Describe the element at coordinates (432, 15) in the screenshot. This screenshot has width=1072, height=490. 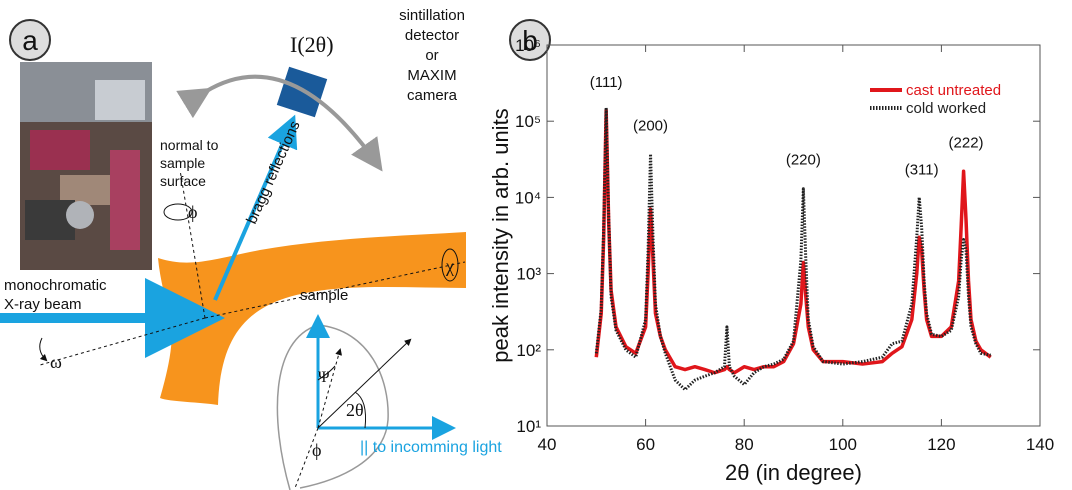
I see `detector-text: sintillation` at that location.